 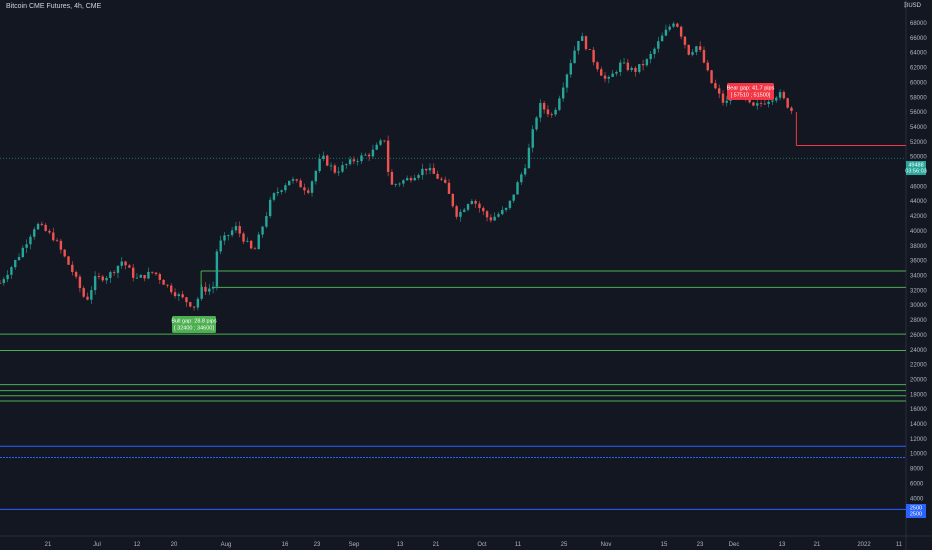 What do you see at coordinates (918, 69) in the screenshot?
I see `y-tick-label: 62000` at bounding box center [918, 69].